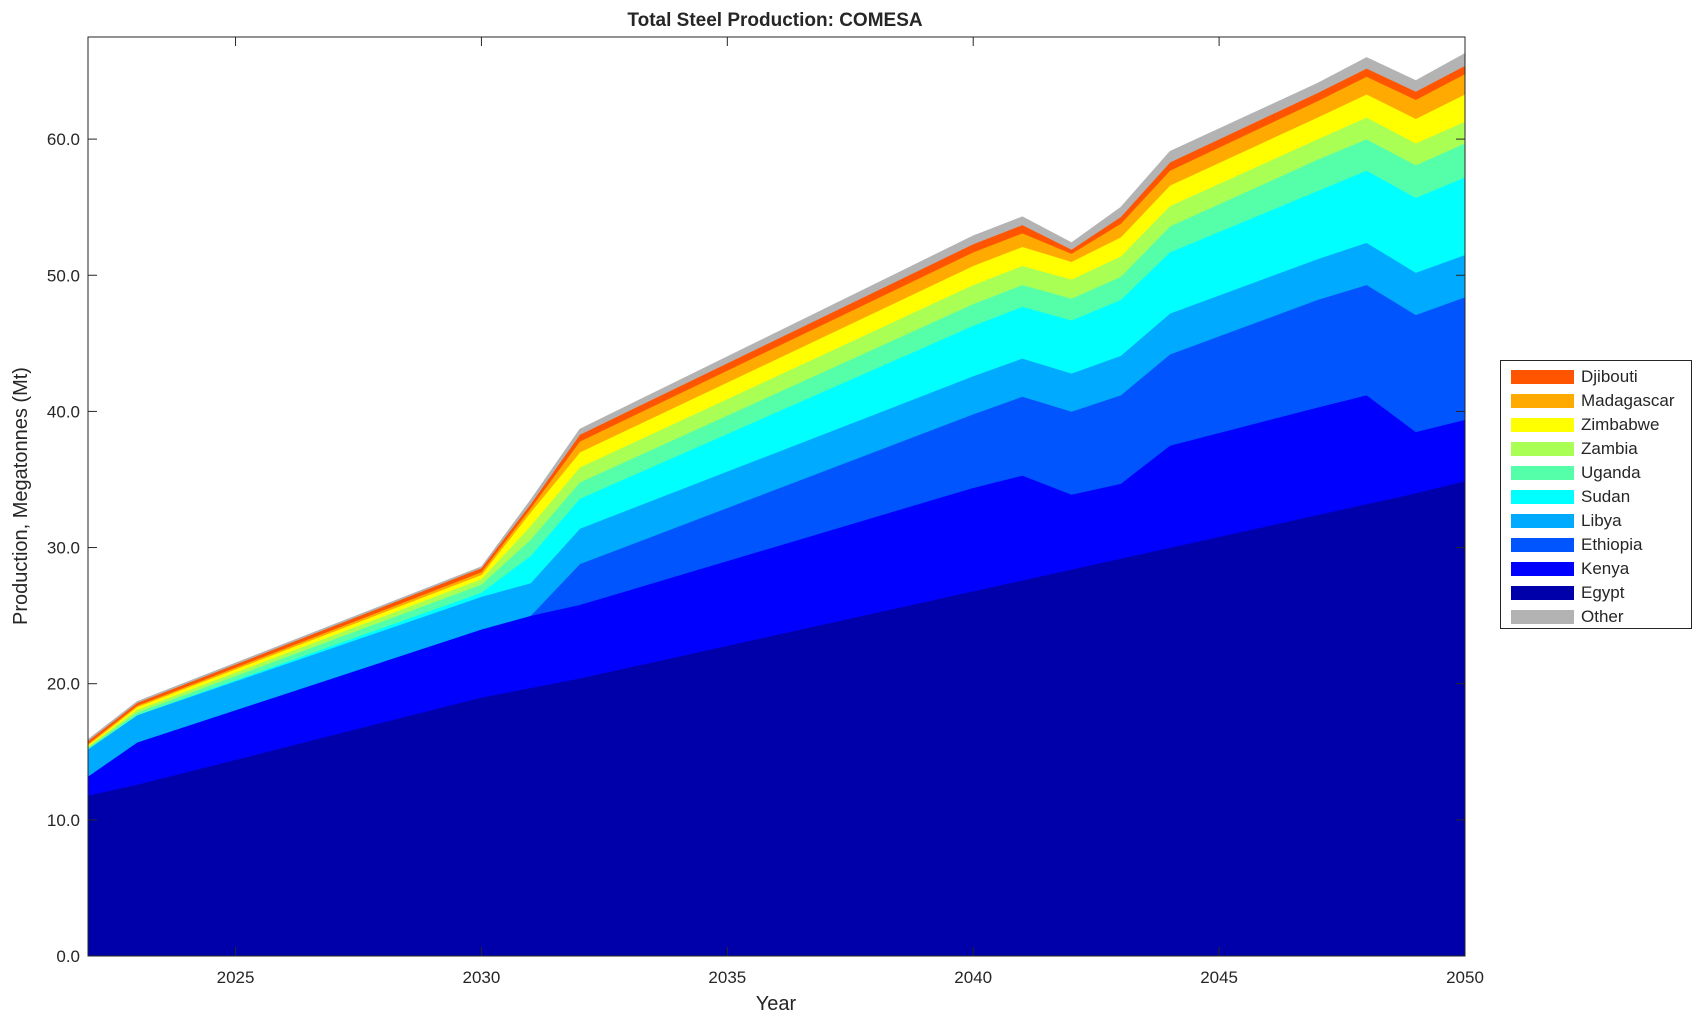 This screenshot has height=1026, width=1701. What do you see at coordinates (63, 820) in the screenshot?
I see `y-tick-label: 10.0` at bounding box center [63, 820].